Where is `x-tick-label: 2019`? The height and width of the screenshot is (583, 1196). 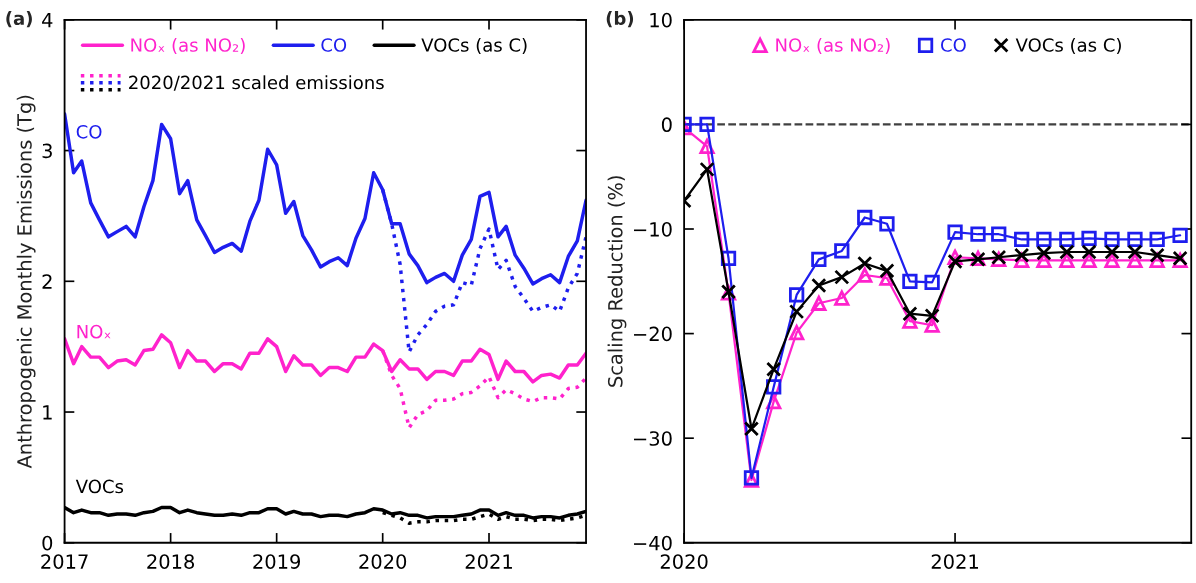 x-tick-label: 2019 is located at coordinates (277, 561).